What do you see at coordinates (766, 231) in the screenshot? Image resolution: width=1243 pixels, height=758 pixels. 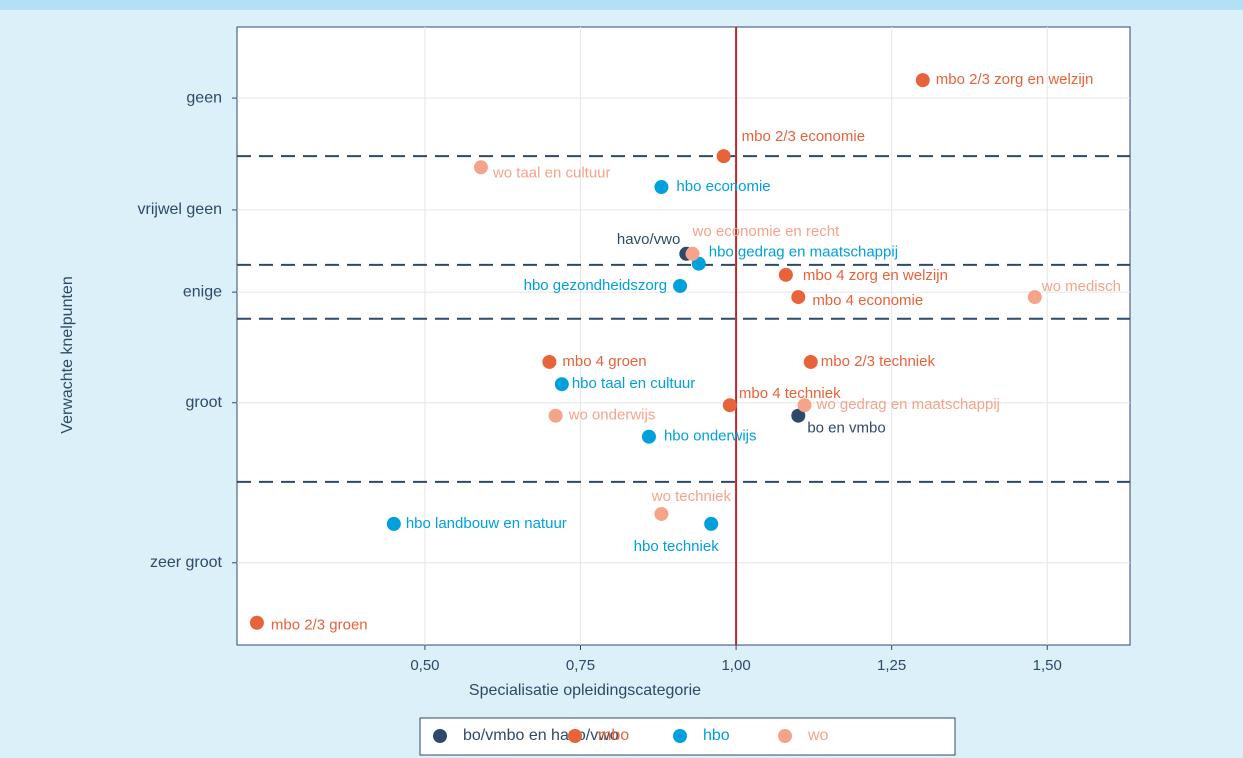 I see `point-label: wo economie en recht` at bounding box center [766, 231].